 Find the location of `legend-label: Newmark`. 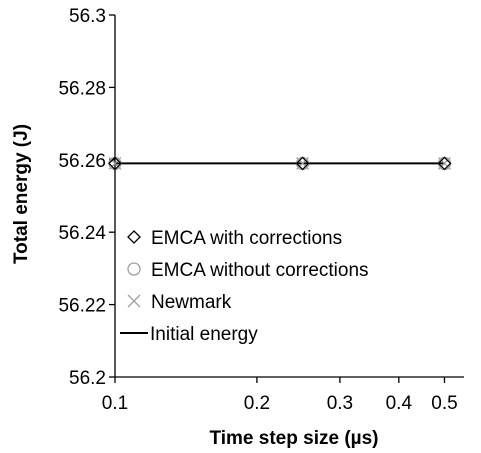

legend-label: Newmark is located at coordinates (191, 302).